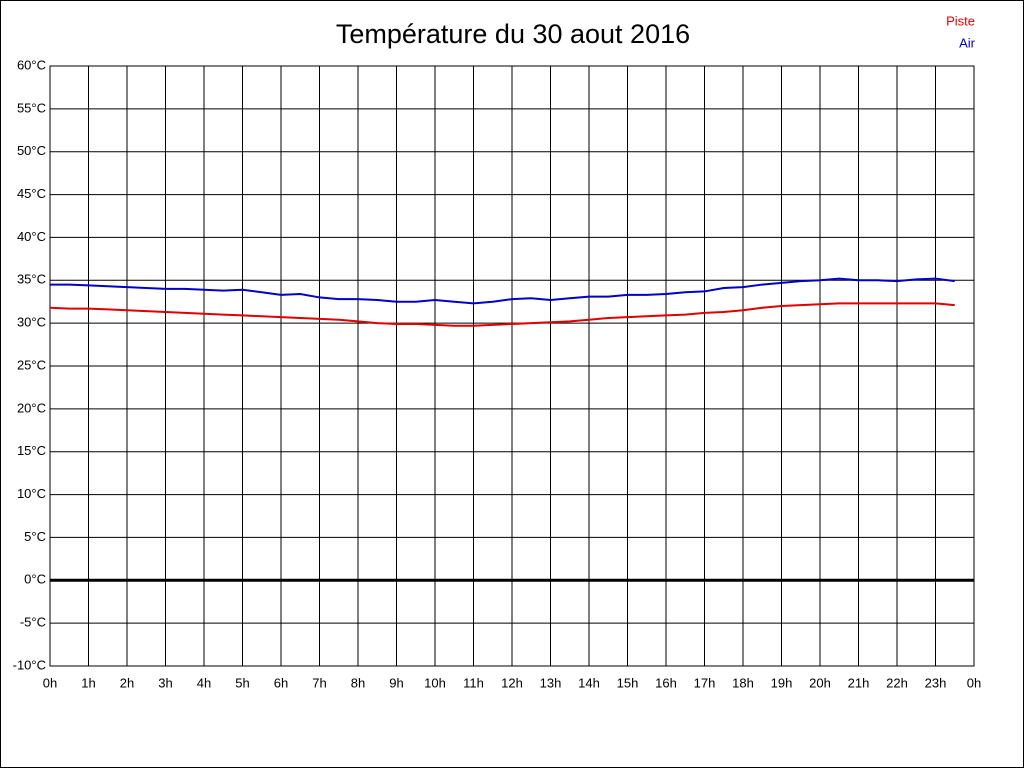 Image resolution: width=1024 pixels, height=768 pixels. Describe the element at coordinates (820, 682) in the screenshot. I see `x-tick-label: 20h` at that location.